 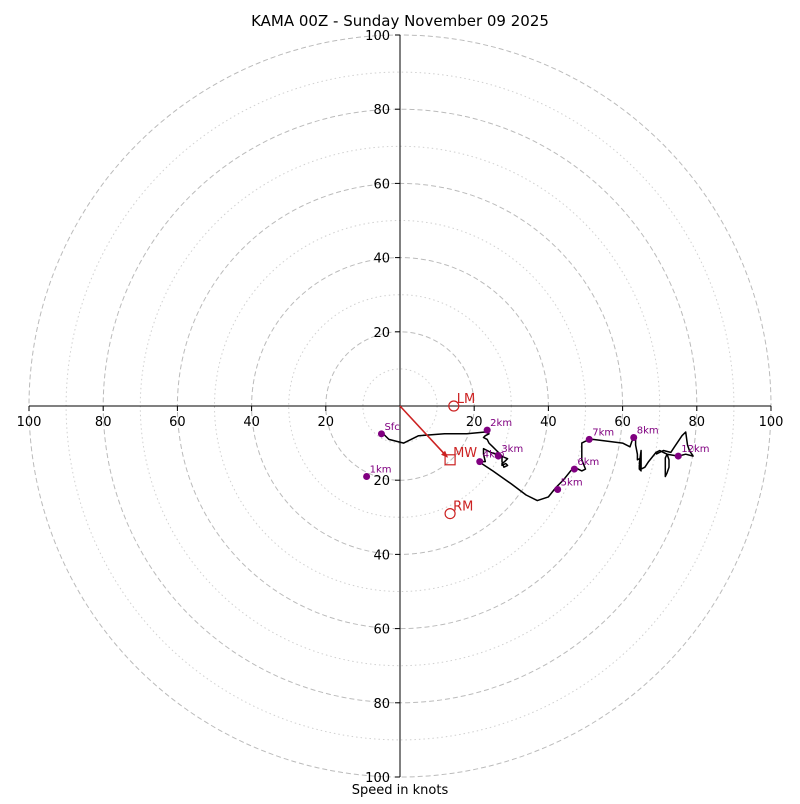 I want to click on height-marker-7km, so click(x=589, y=439).